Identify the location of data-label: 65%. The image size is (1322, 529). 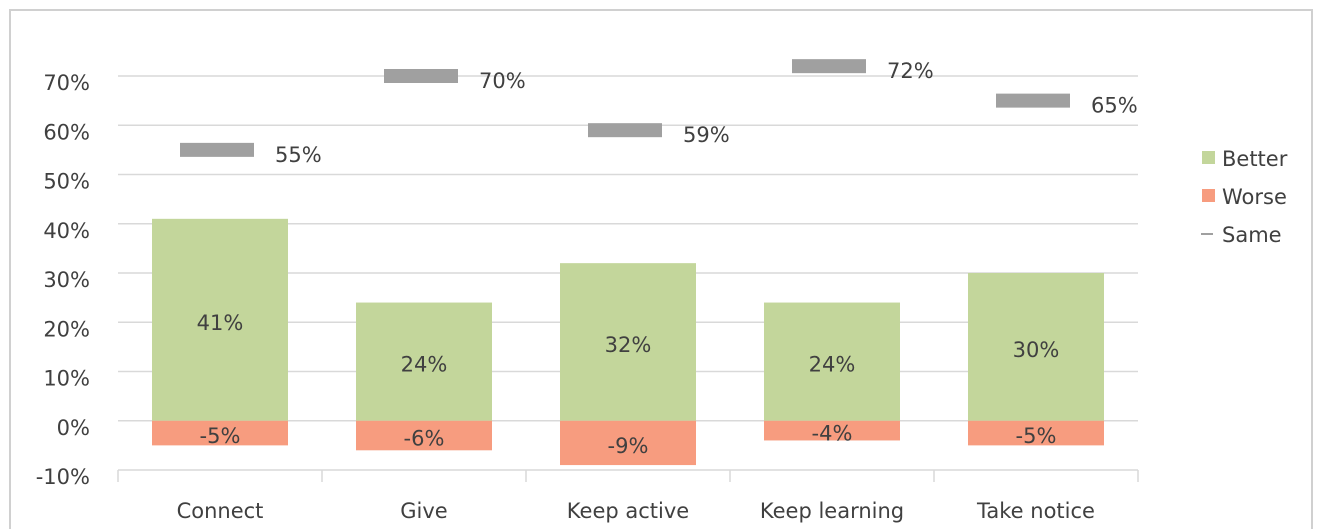
(1114, 106).